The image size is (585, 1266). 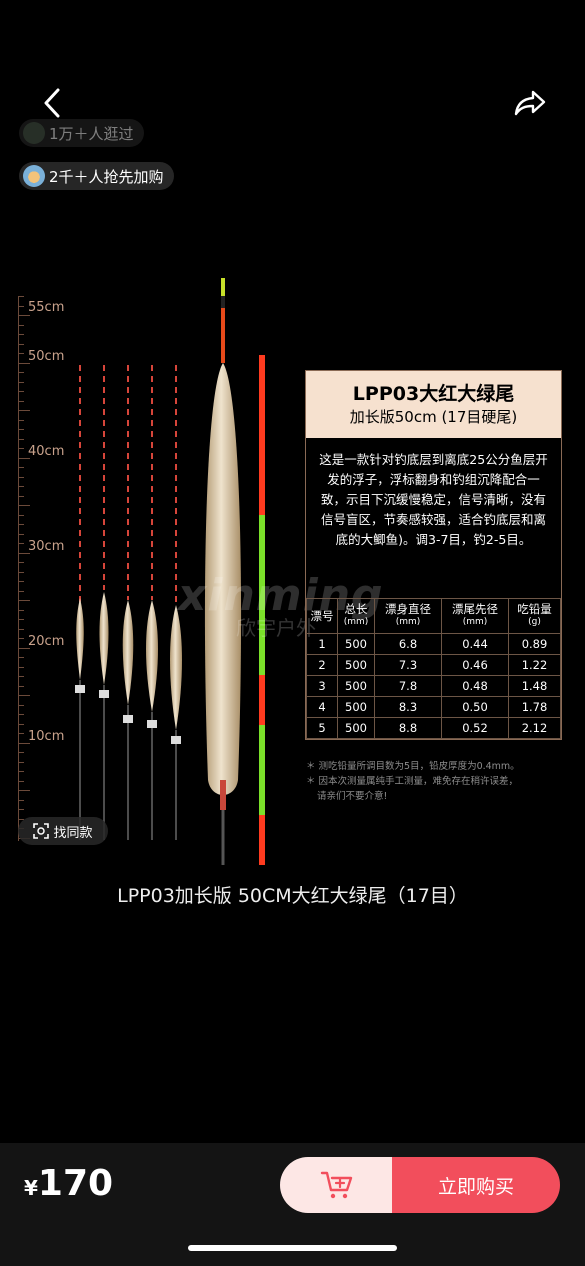 I want to click on price: ¥170, so click(x=68, y=1183).